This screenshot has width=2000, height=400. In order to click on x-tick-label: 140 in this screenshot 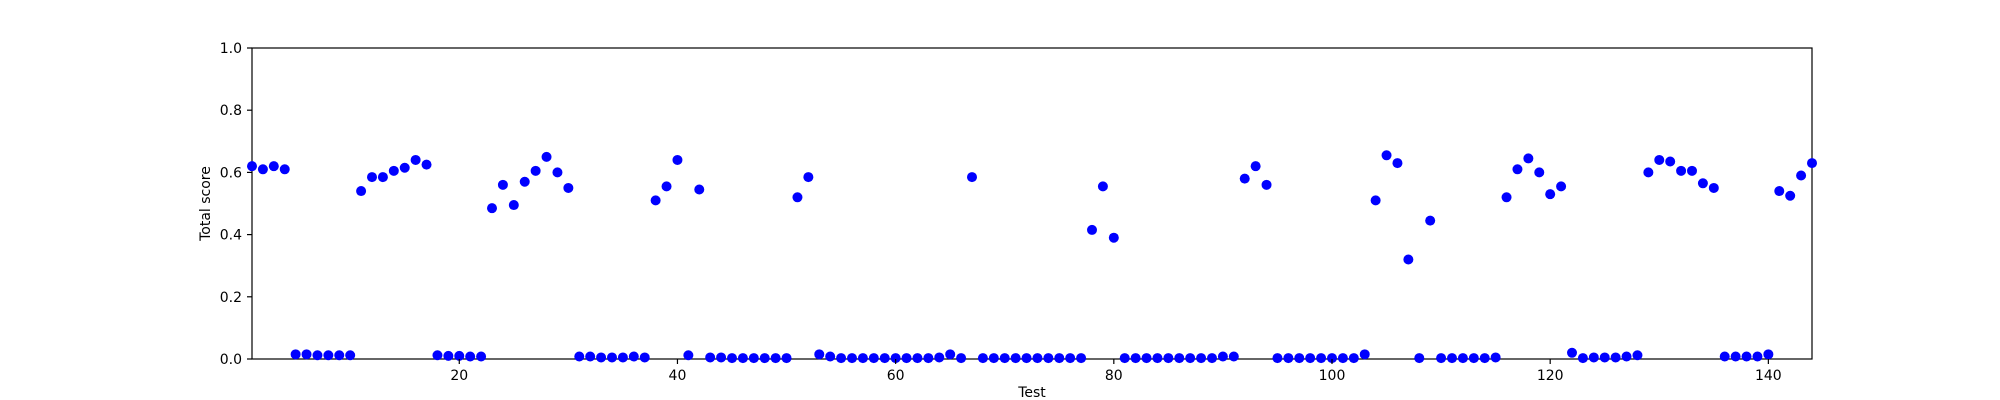, I will do `click(1768, 376)`.